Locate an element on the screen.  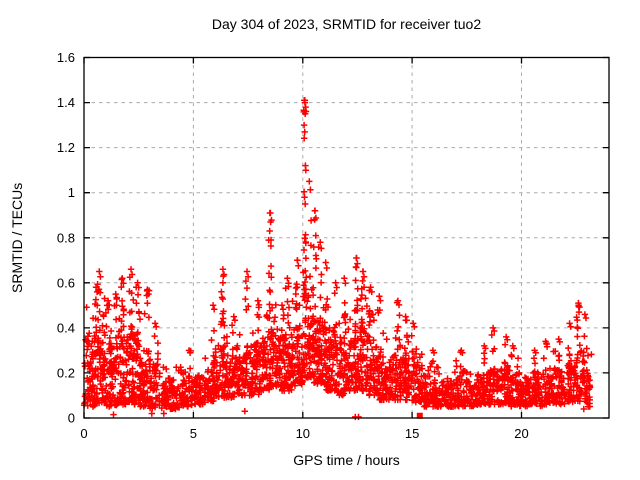
y-tick-label: 0 is located at coordinates (71, 418).